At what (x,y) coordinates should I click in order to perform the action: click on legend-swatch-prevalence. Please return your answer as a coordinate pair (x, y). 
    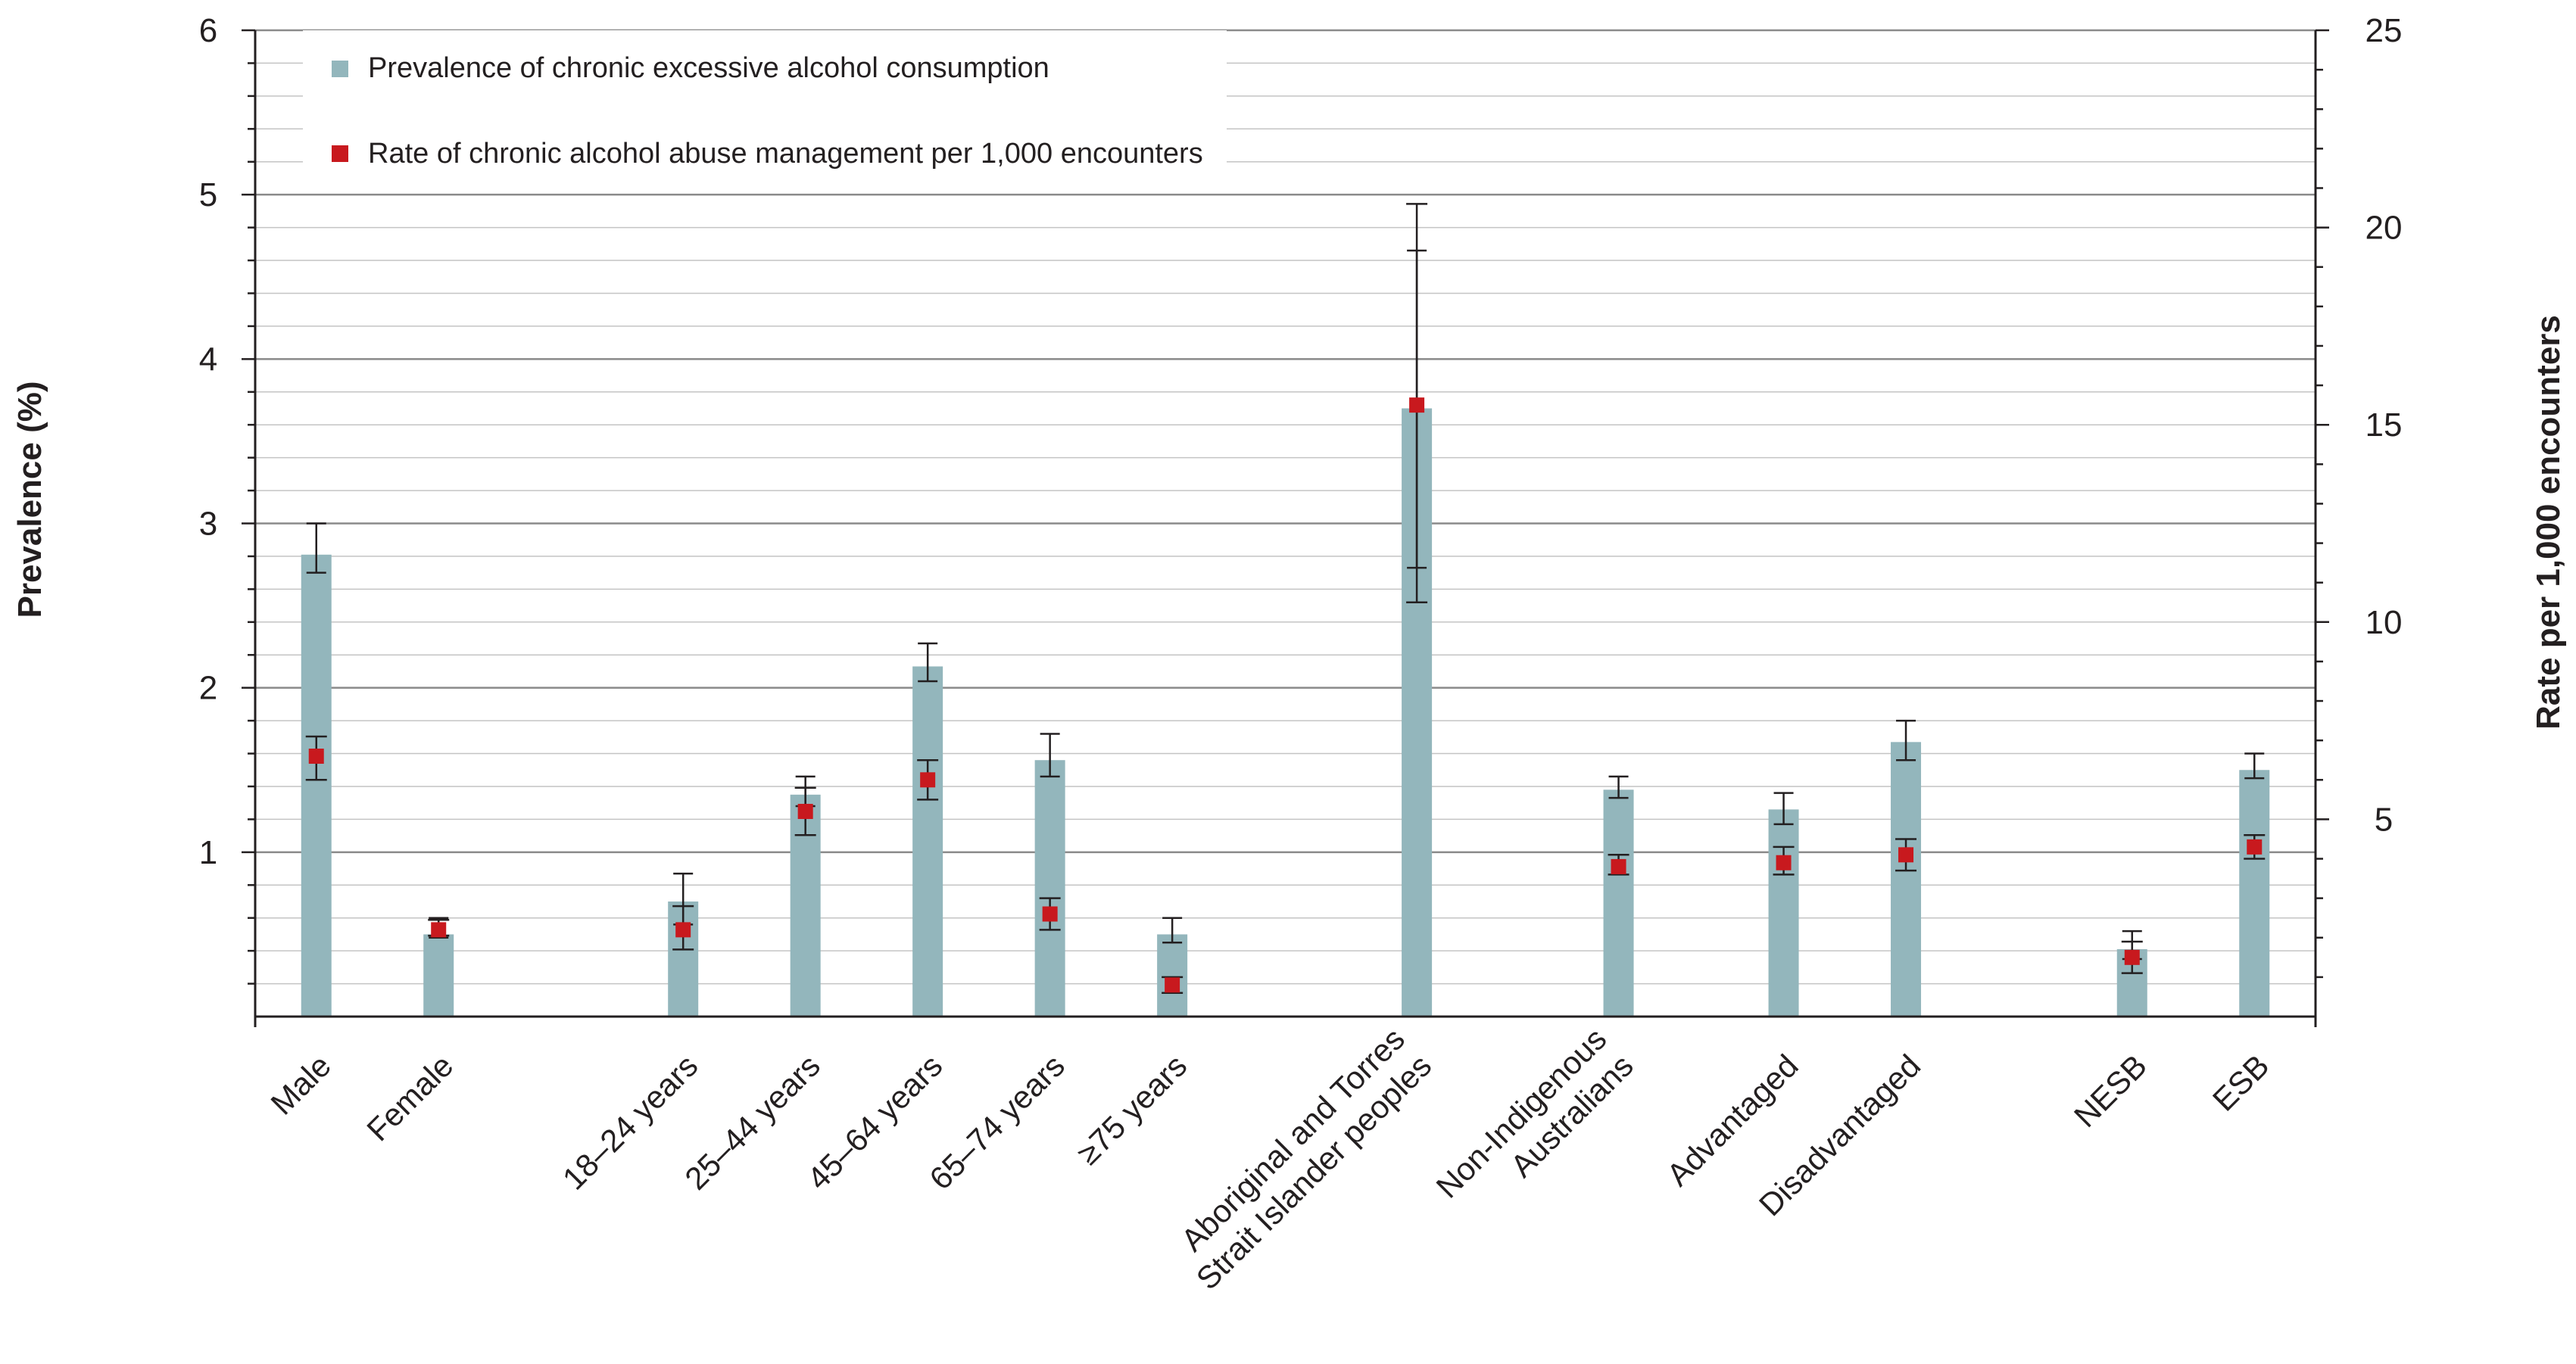
    Looking at the image, I should click on (340, 69).